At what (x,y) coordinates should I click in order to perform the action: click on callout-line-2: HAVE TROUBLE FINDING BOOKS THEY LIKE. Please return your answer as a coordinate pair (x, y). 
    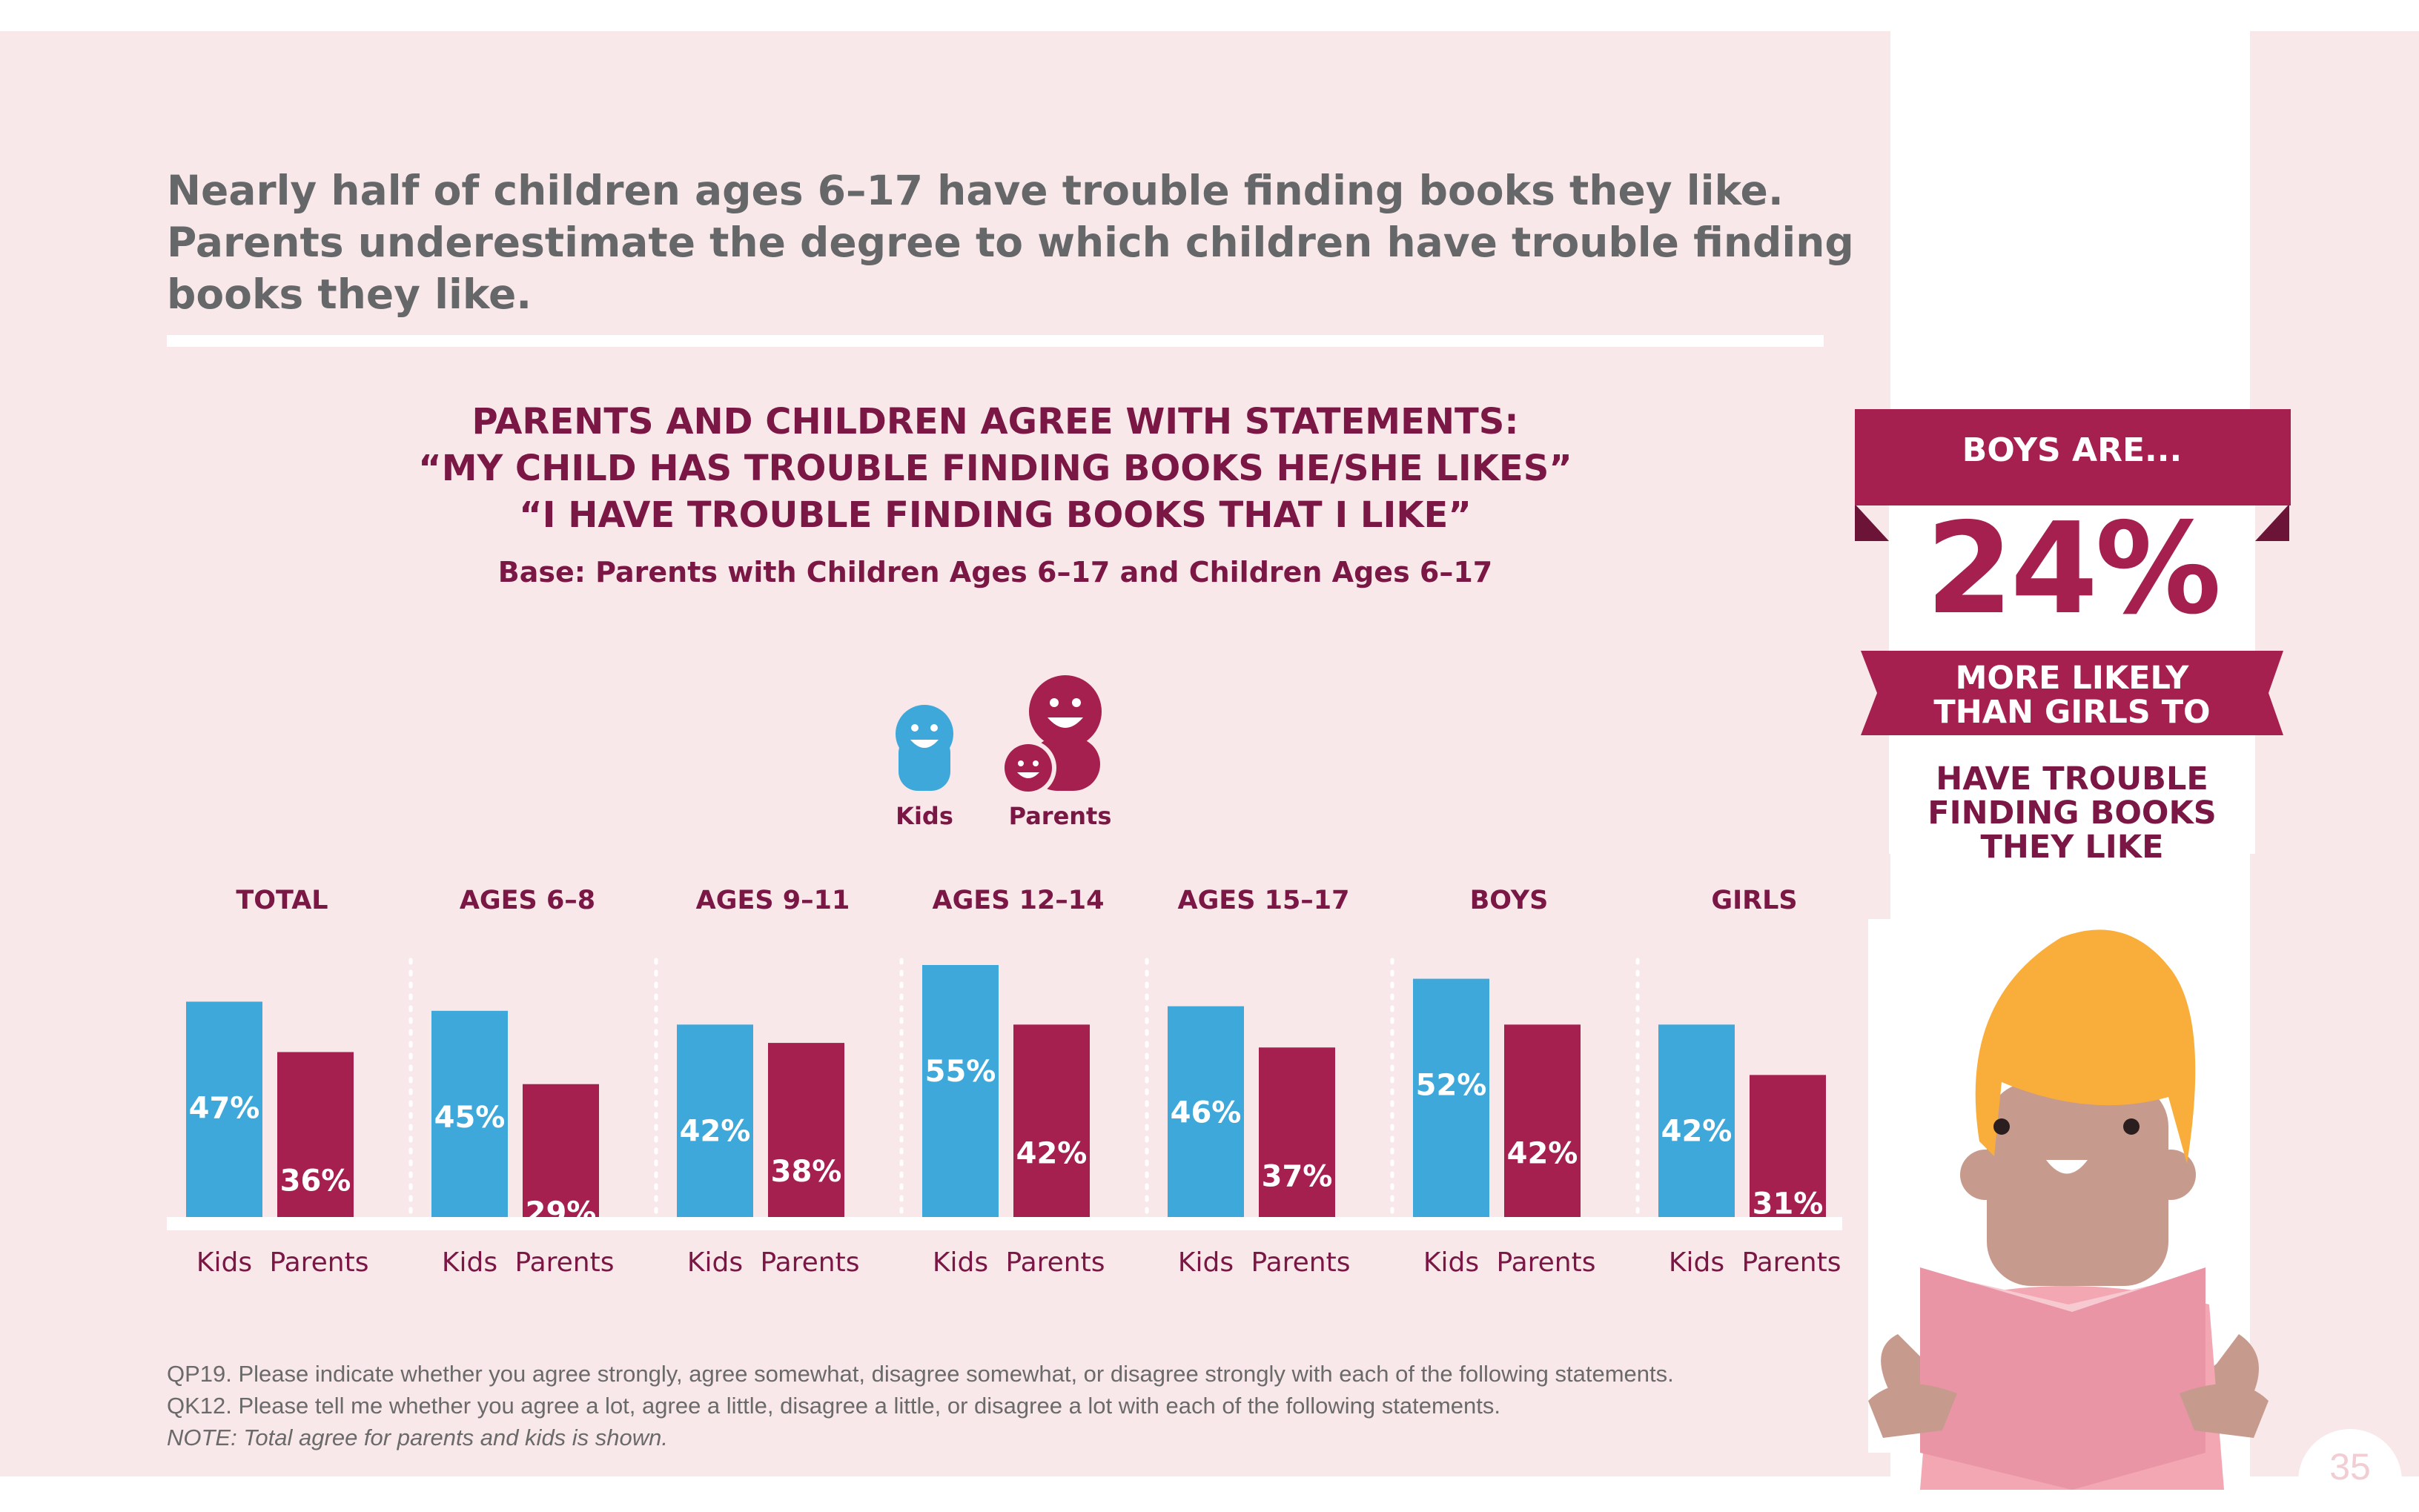
    Looking at the image, I should click on (2072, 813).